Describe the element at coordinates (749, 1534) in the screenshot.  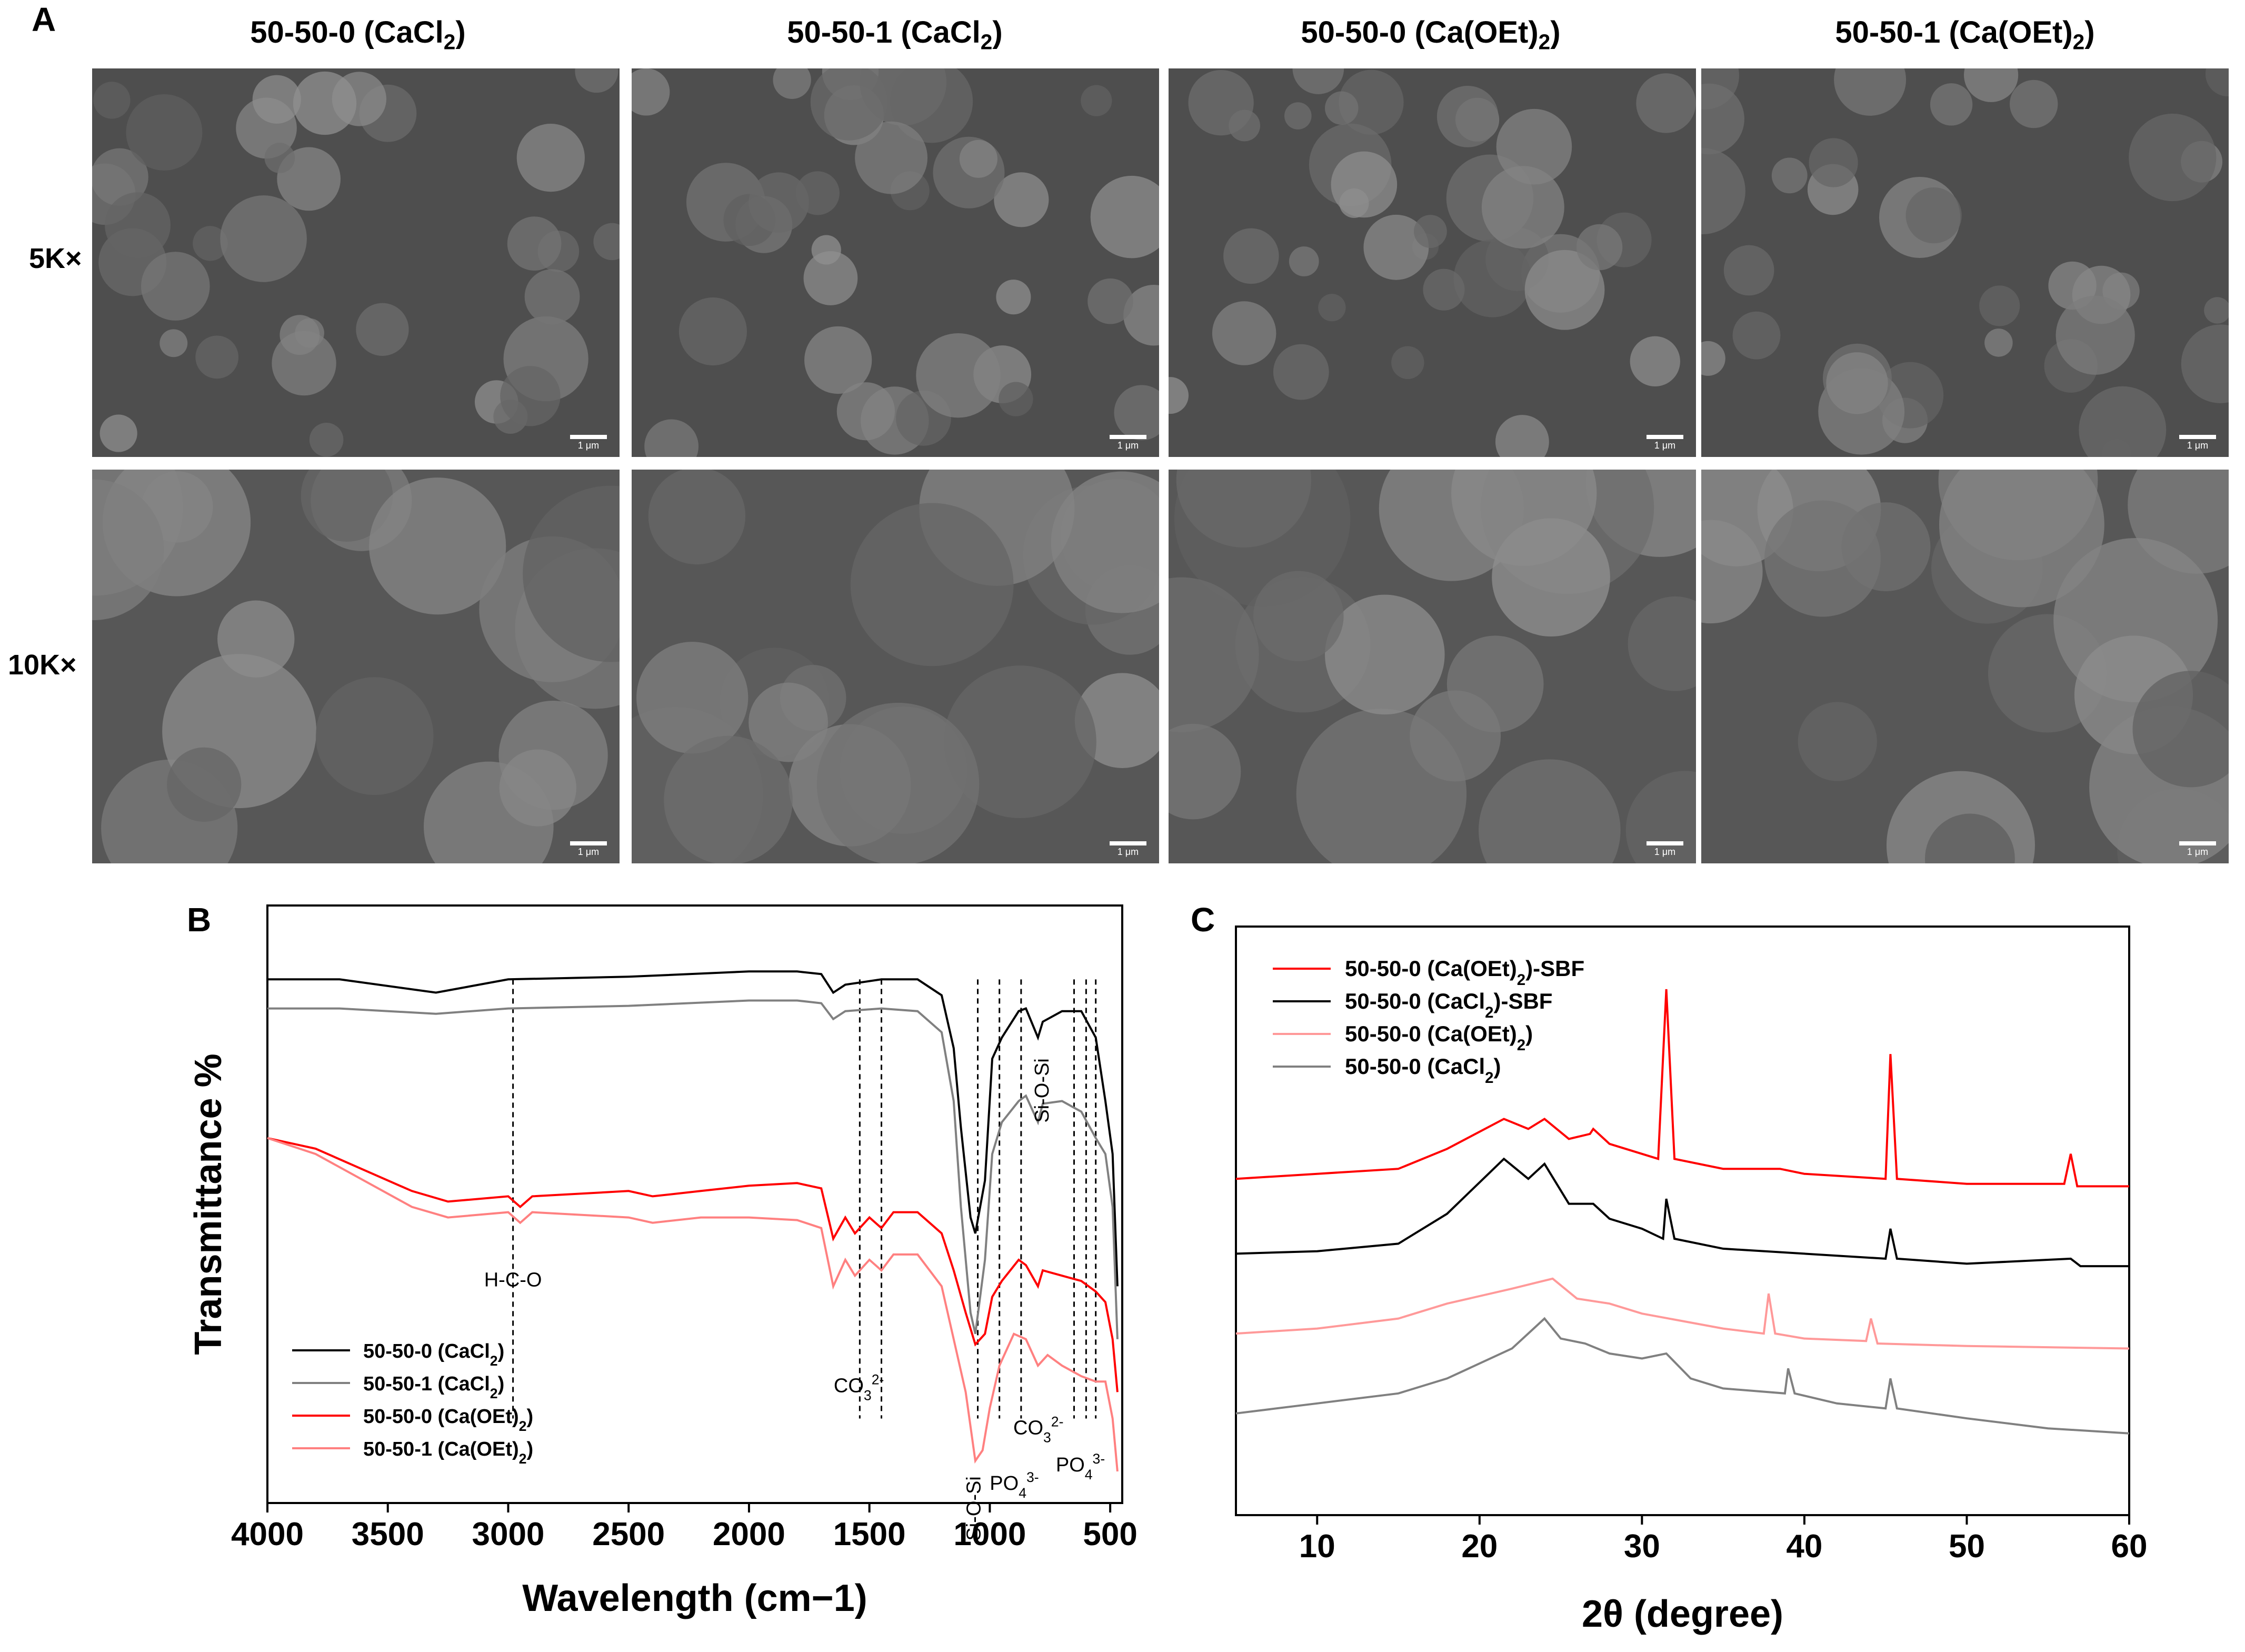
I see `ftir-x-tick-label-2000: 2000` at that location.